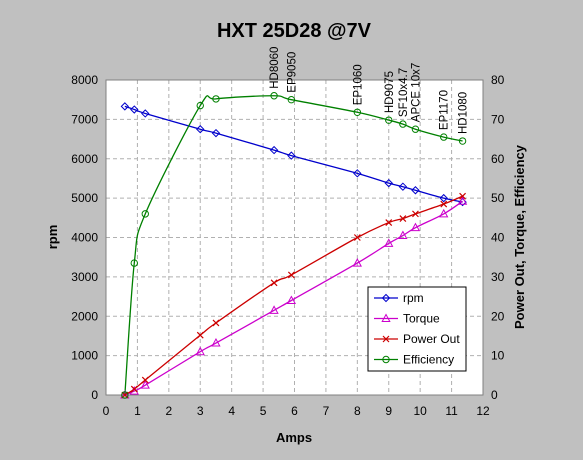  What do you see at coordinates (84, 80) in the screenshot?
I see `y-left-tick-label: 8000` at bounding box center [84, 80].